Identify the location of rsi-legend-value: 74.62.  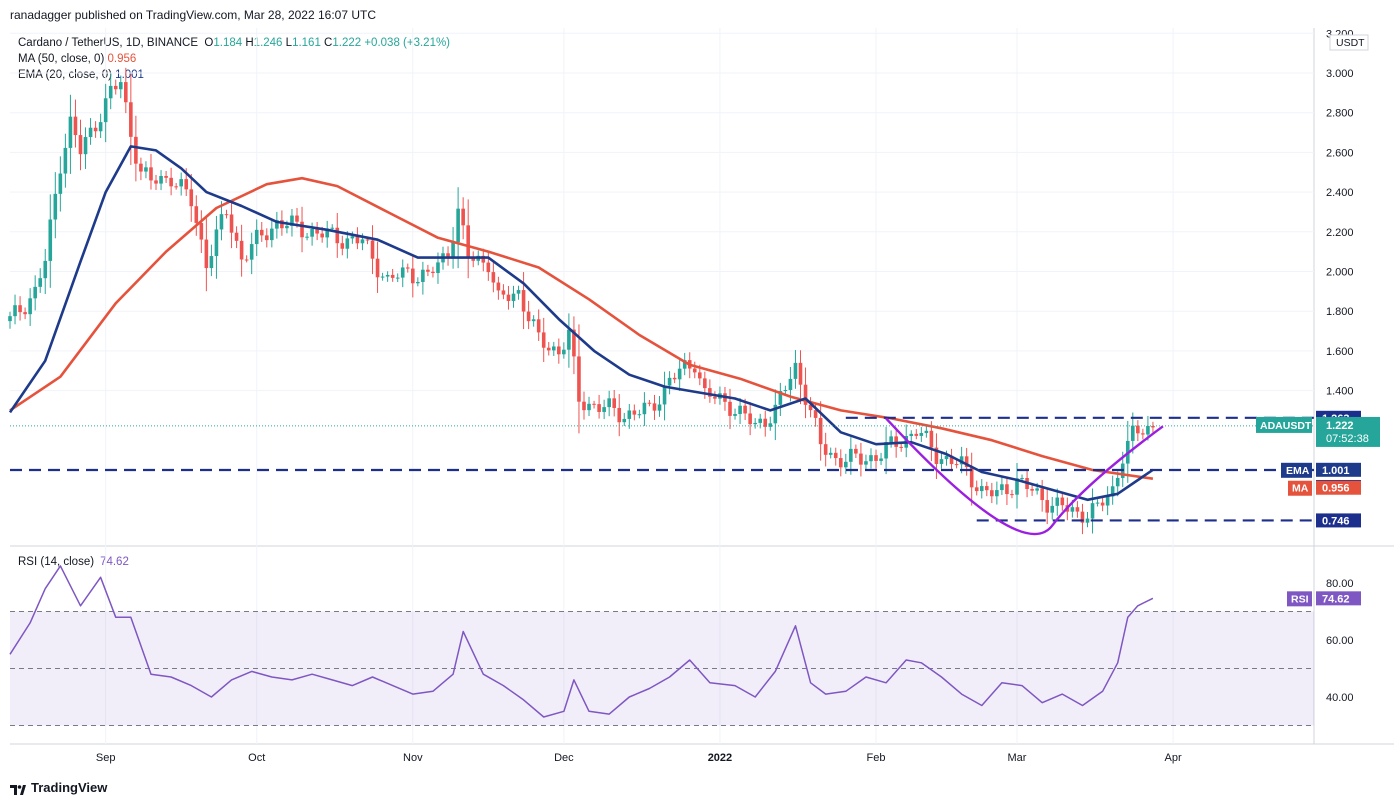
(114, 562).